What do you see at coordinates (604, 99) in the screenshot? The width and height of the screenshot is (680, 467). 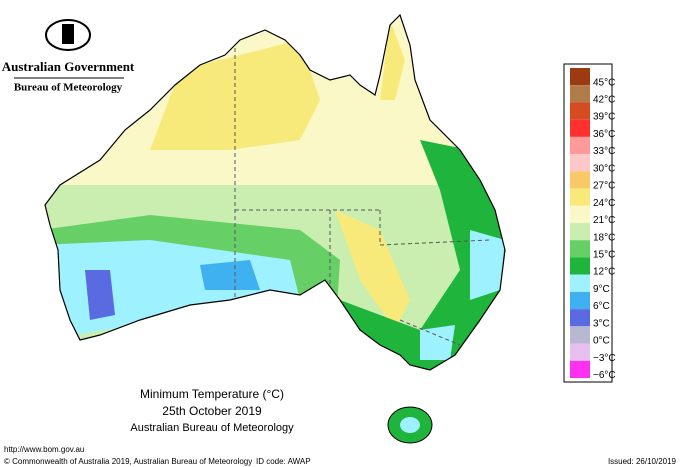 I see `legend-label: 42°C` at bounding box center [604, 99].